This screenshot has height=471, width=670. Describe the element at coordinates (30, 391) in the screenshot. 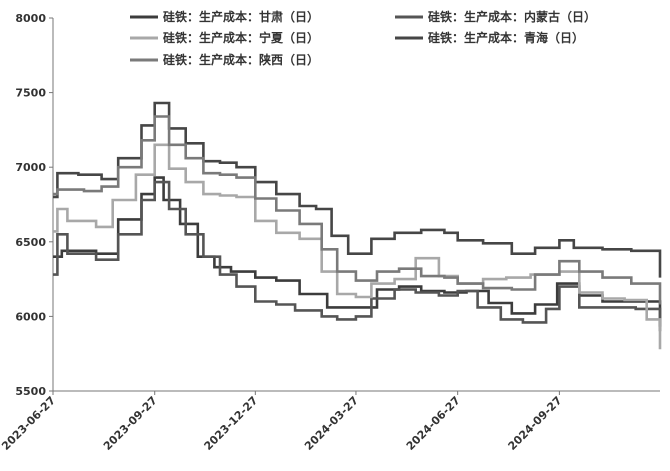

I see `y-tick-label: 5500` at that location.